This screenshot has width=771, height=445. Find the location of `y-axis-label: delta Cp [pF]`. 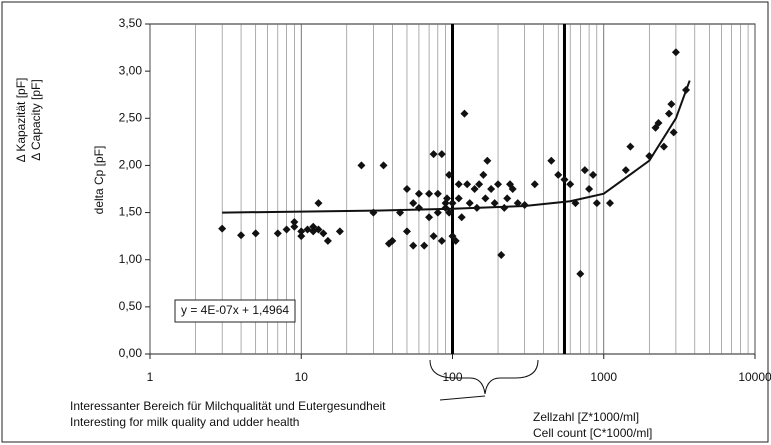

y-axis-label: delta Cp [pF] is located at coordinates (99, 180).